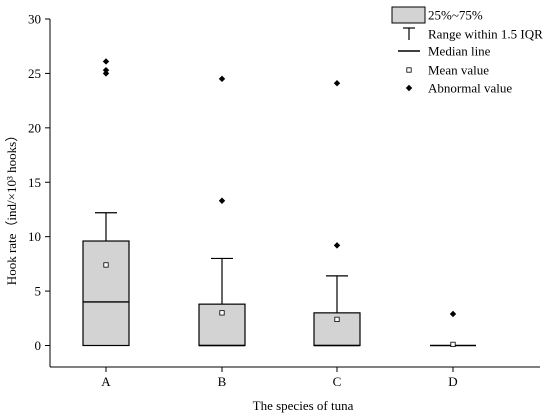 Image resolution: width=550 pixels, height=418 pixels. I want to click on y-tick-label: 25, so click(34, 73).